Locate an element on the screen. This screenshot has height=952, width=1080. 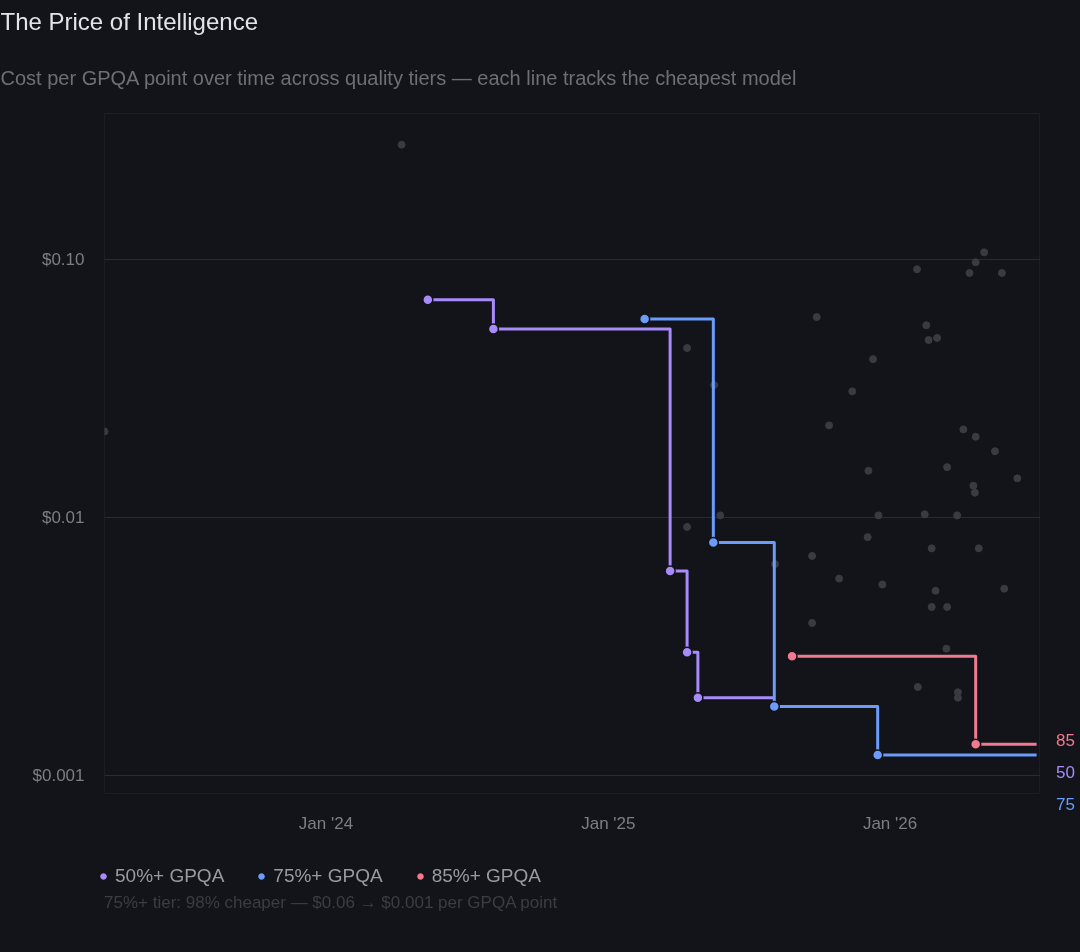
text: 85 is located at coordinates (1065, 741).